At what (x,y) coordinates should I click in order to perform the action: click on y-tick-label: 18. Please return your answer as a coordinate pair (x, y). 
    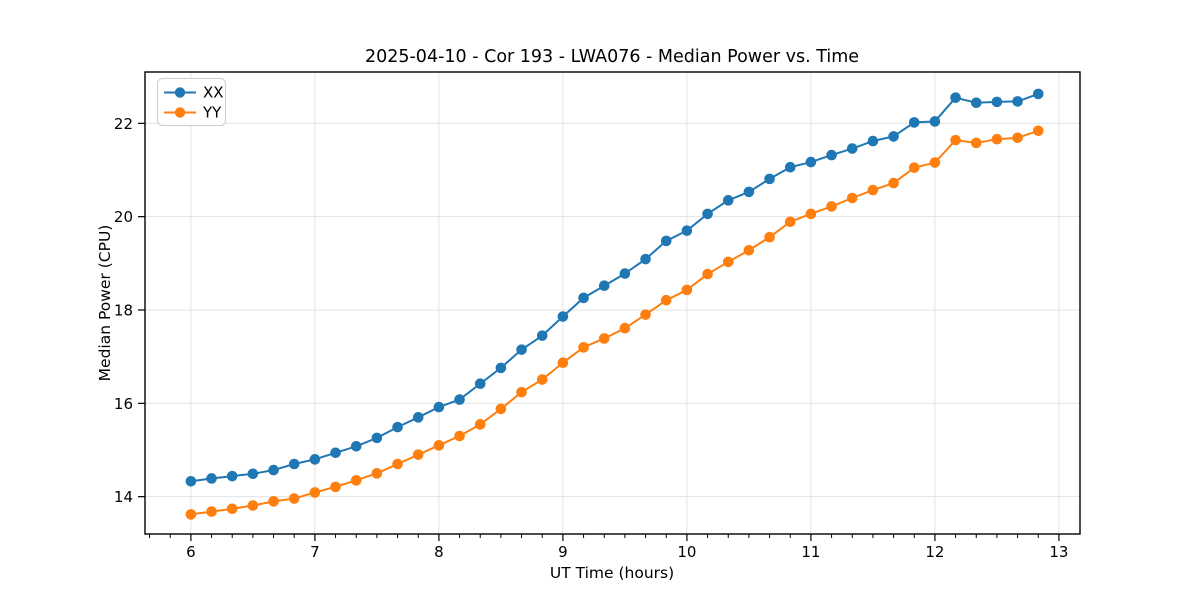
    Looking at the image, I should click on (123, 311).